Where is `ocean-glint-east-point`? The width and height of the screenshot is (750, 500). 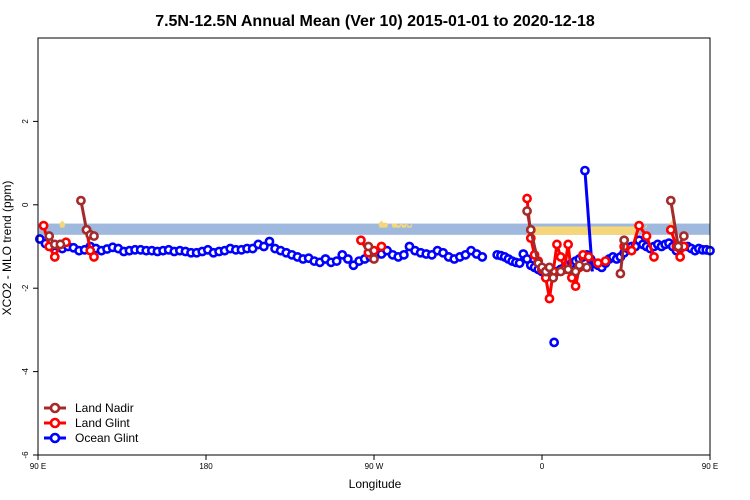 ocean-glint-east-point is located at coordinates (519, 263).